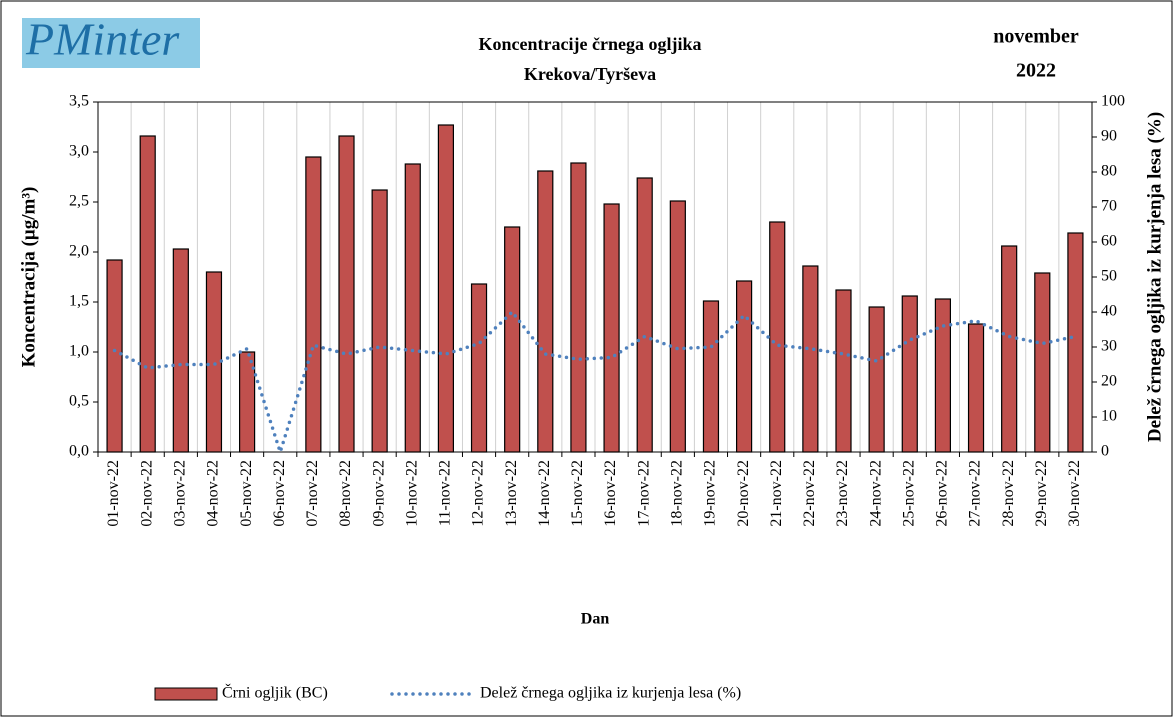 Image resolution: width=1174 pixels, height=718 pixels. I want to click on x-tick-label: 01-nov-22, so click(113, 493).